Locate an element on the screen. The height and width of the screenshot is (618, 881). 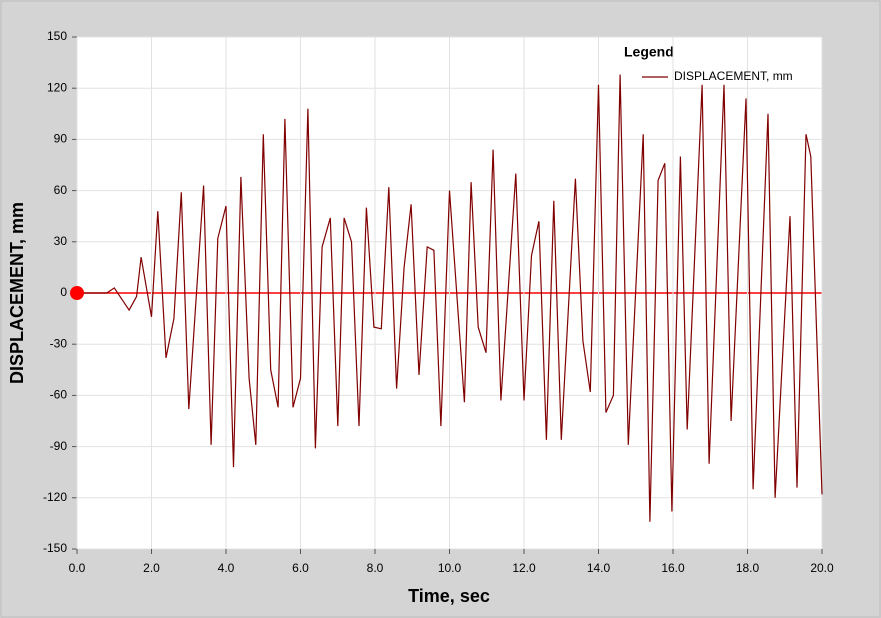
x-tick-label: 0.0 is located at coordinates (77, 568).